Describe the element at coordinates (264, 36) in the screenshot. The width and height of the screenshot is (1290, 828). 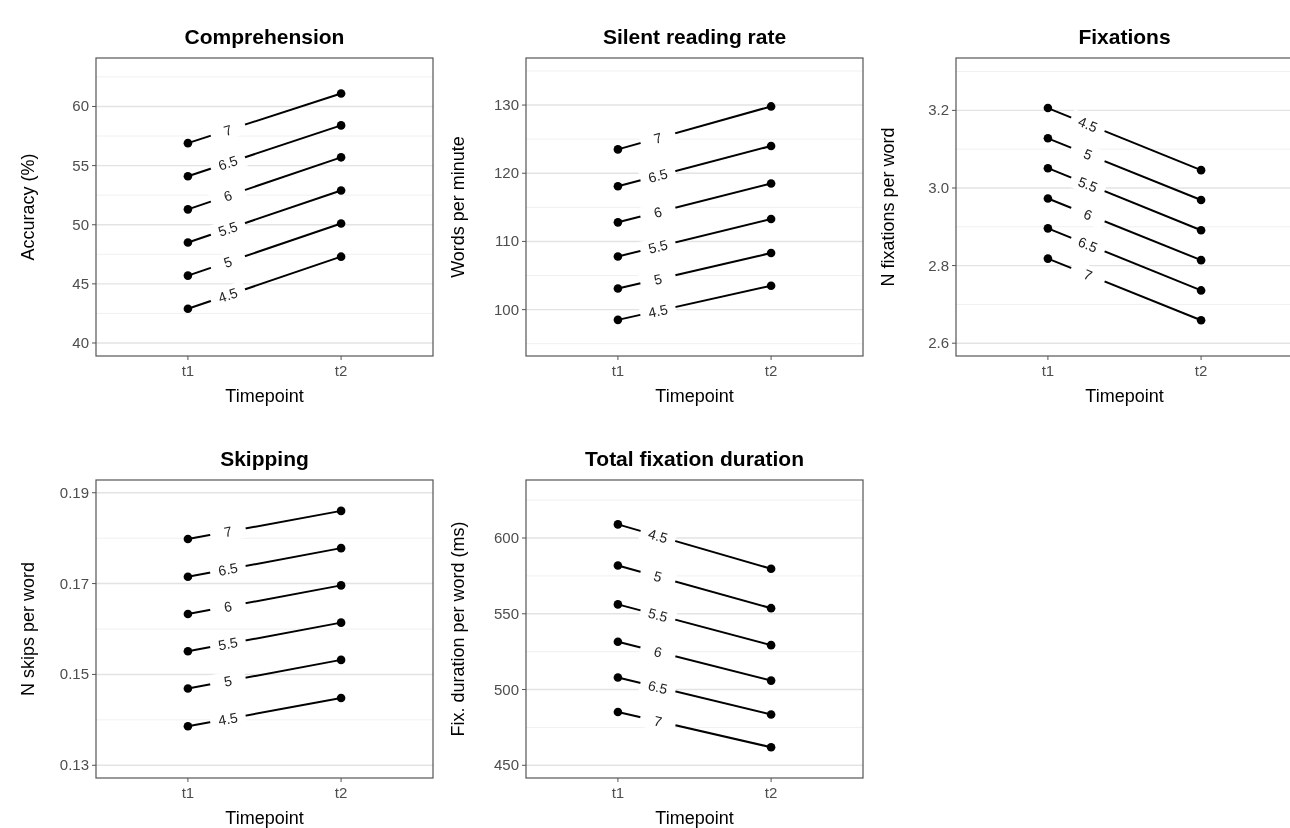
I see `chart-title: Comprehension` at that location.